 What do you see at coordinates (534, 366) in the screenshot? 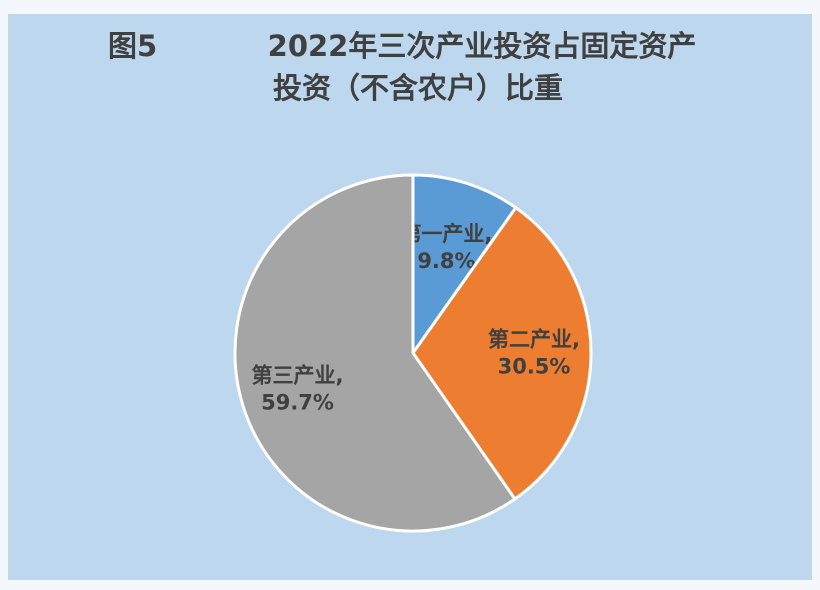
I see `slice-value-label: 30.5%` at bounding box center [534, 366].